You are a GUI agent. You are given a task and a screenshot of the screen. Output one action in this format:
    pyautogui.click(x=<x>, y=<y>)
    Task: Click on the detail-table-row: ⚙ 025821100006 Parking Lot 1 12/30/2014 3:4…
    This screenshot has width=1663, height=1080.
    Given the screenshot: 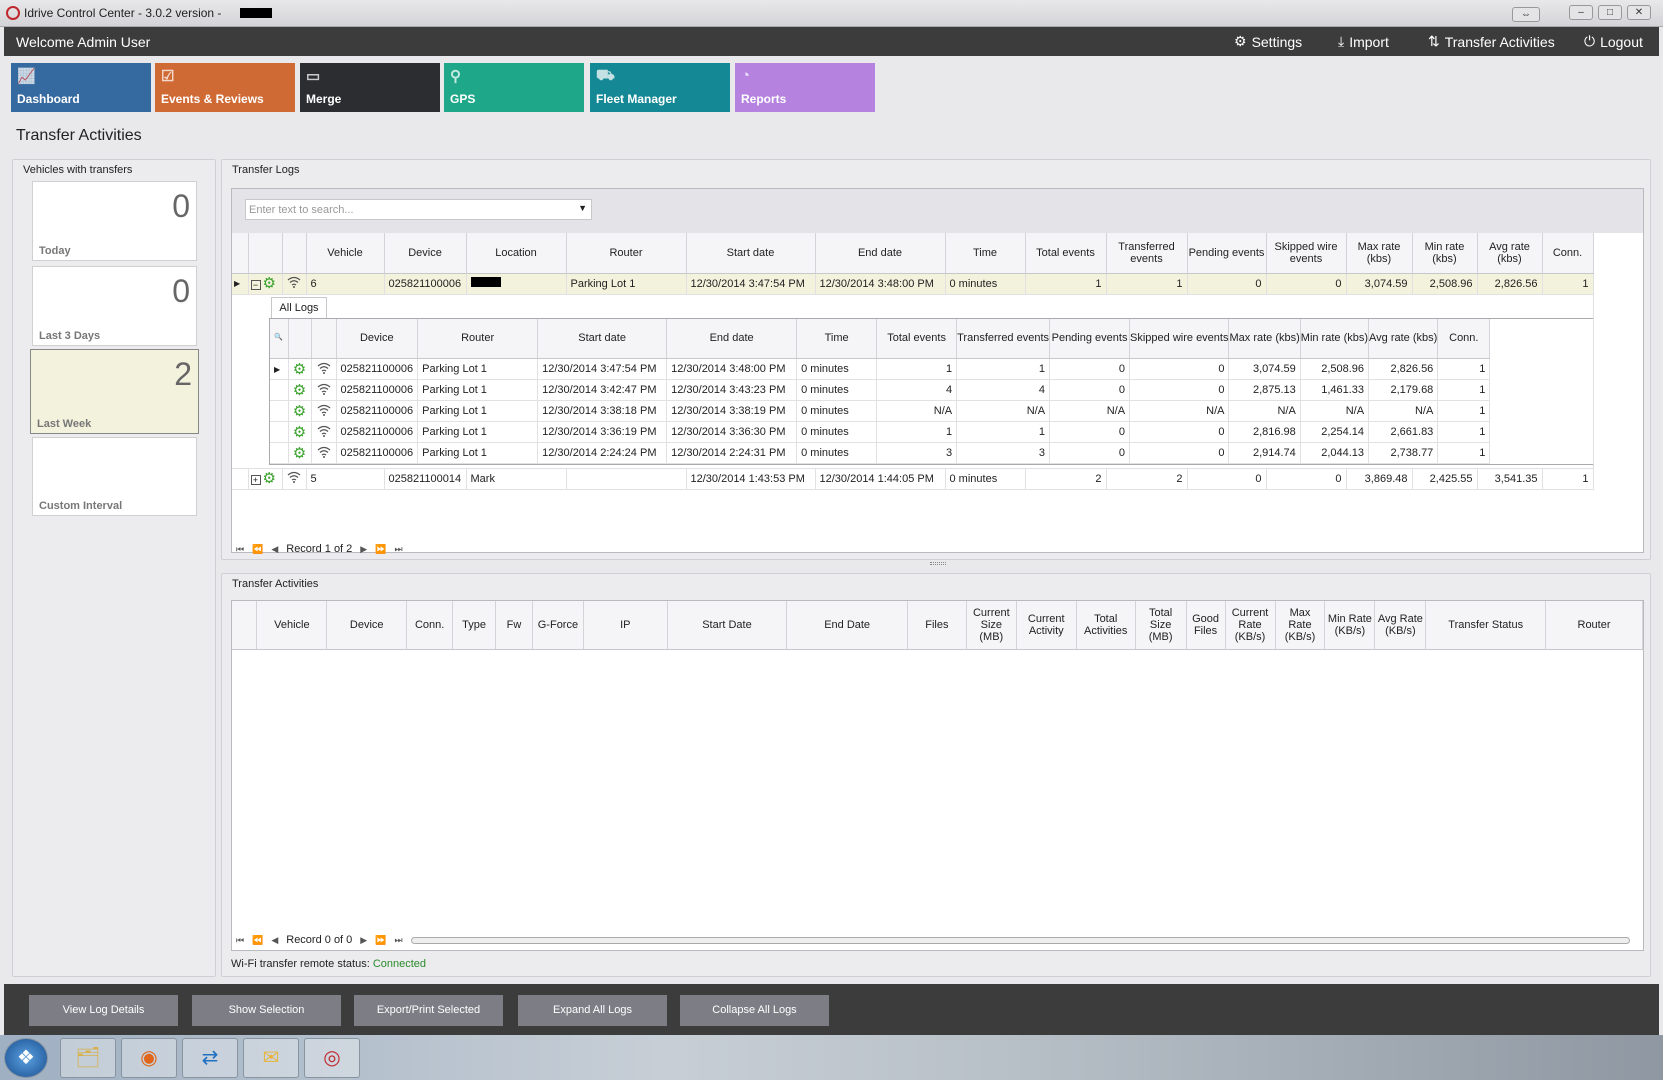 What is the action you would take?
    pyautogui.click(x=880, y=390)
    